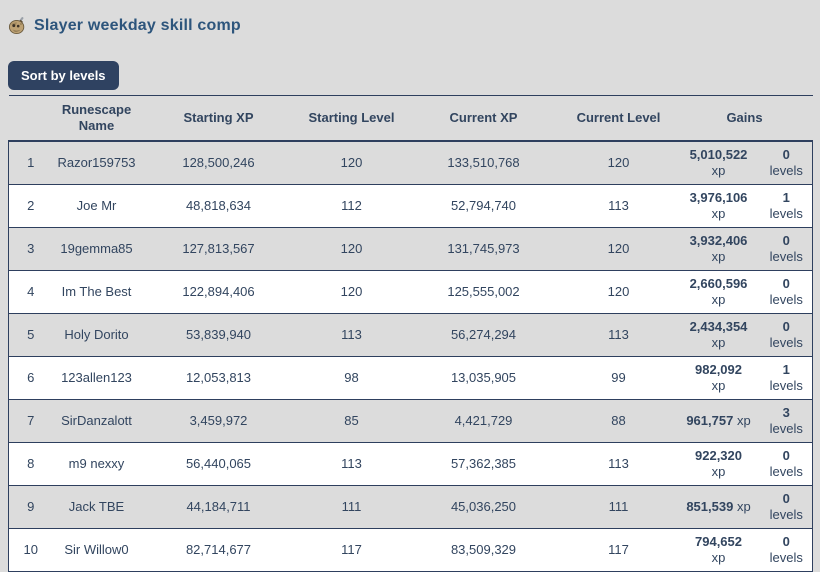 The height and width of the screenshot is (572, 820). I want to click on gains-xp-value: 3,932,406, so click(718, 240).